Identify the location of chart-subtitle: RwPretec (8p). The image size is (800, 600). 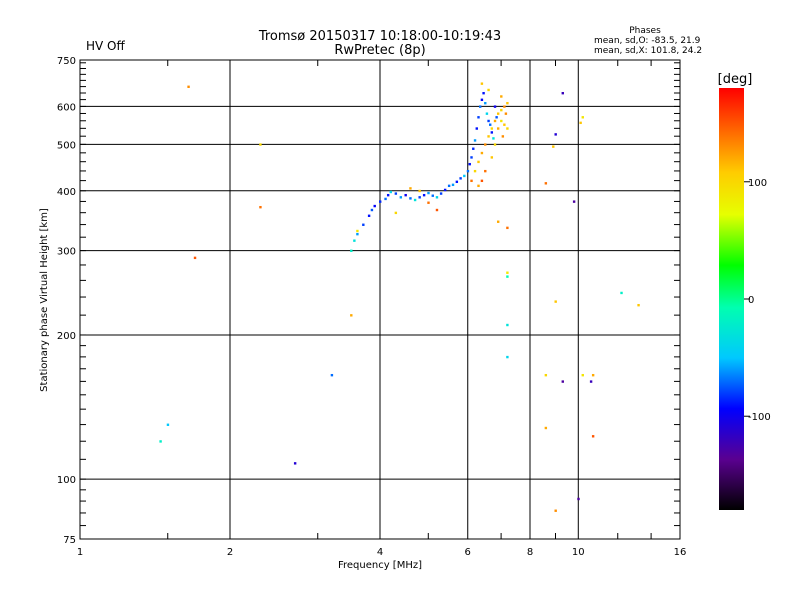
(379, 50).